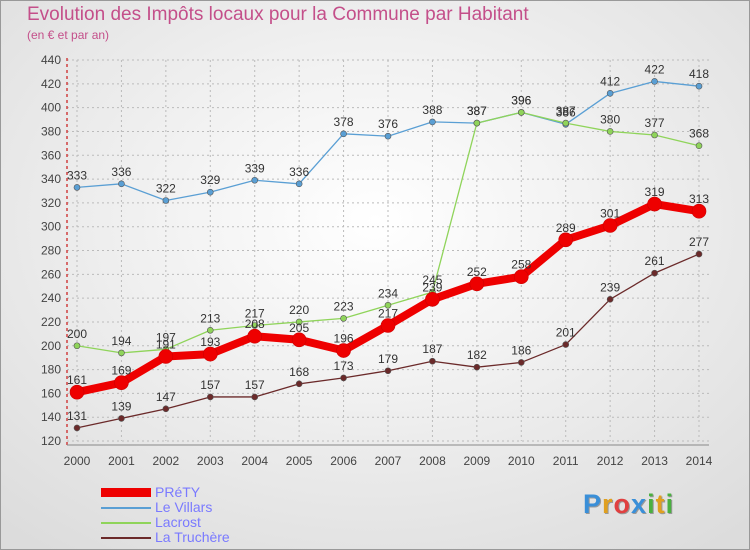  I want to click on data-label: 131, so click(77, 416).